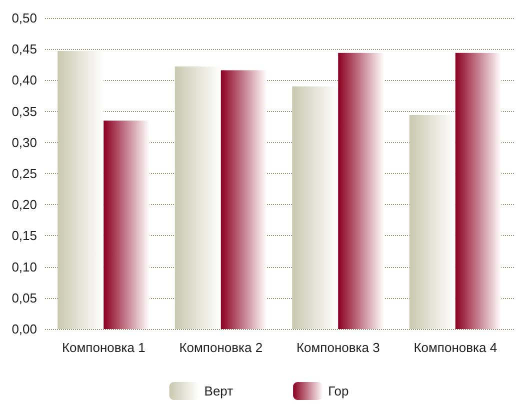 This screenshot has height=413, width=518. What do you see at coordinates (24, 49) in the screenshot?
I see `y-tick-label: 0,45` at bounding box center [24, 49].